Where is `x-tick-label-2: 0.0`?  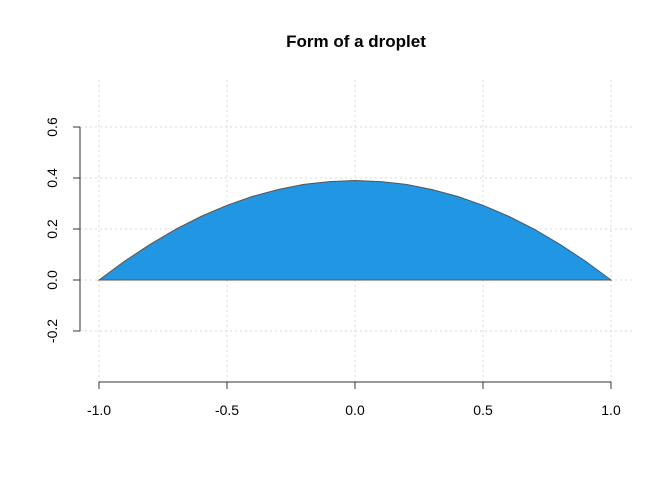
x-tick-label-2: 0.0 is located at coordinates (355, 410).